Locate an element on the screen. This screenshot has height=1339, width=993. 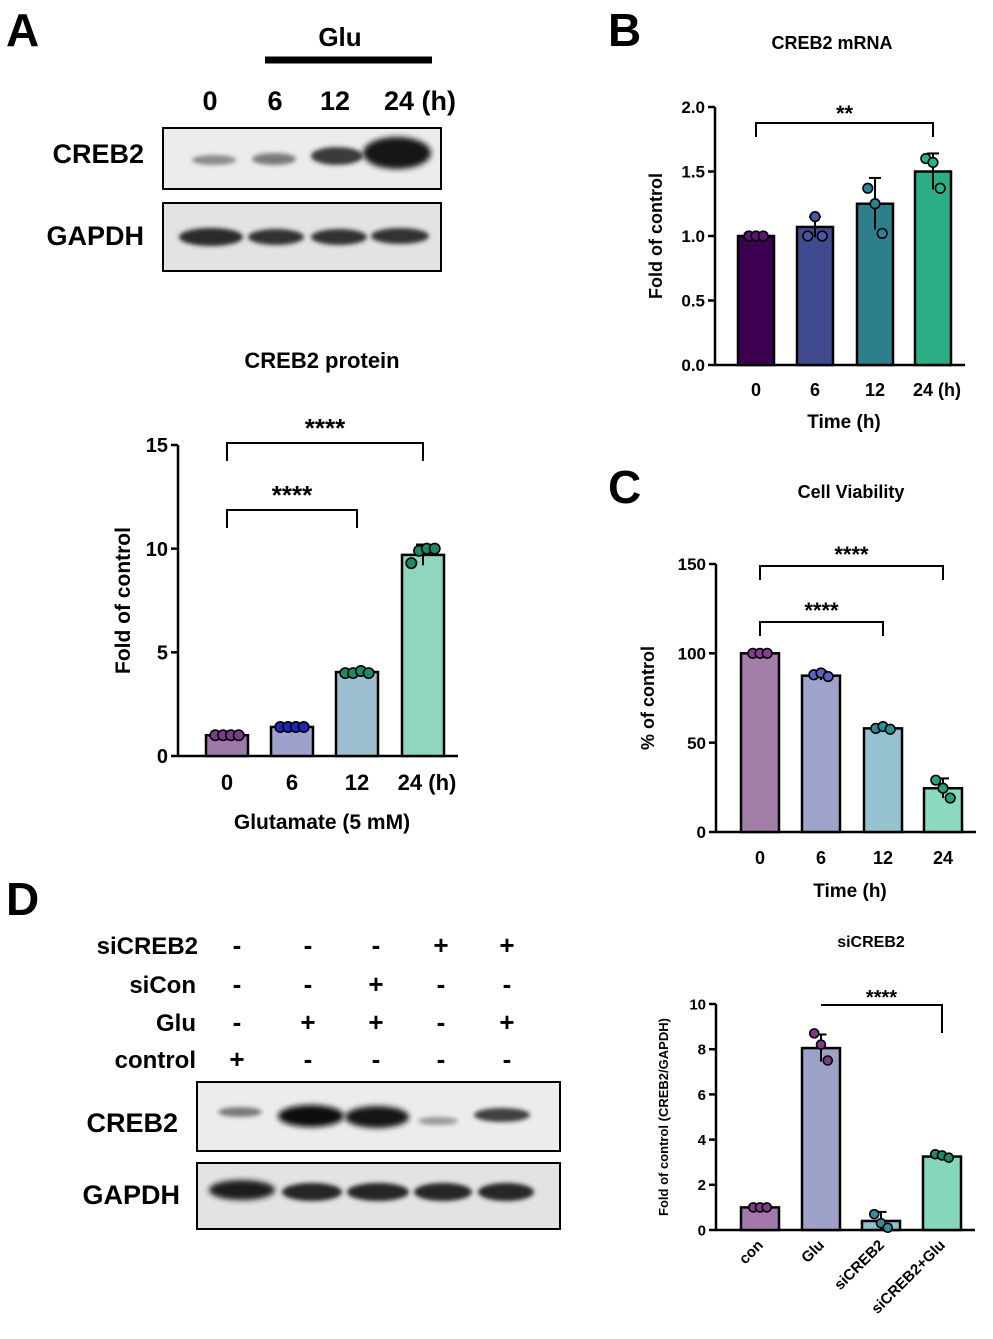
y-tick-label: 2 is located at coordinates (702, 1185).